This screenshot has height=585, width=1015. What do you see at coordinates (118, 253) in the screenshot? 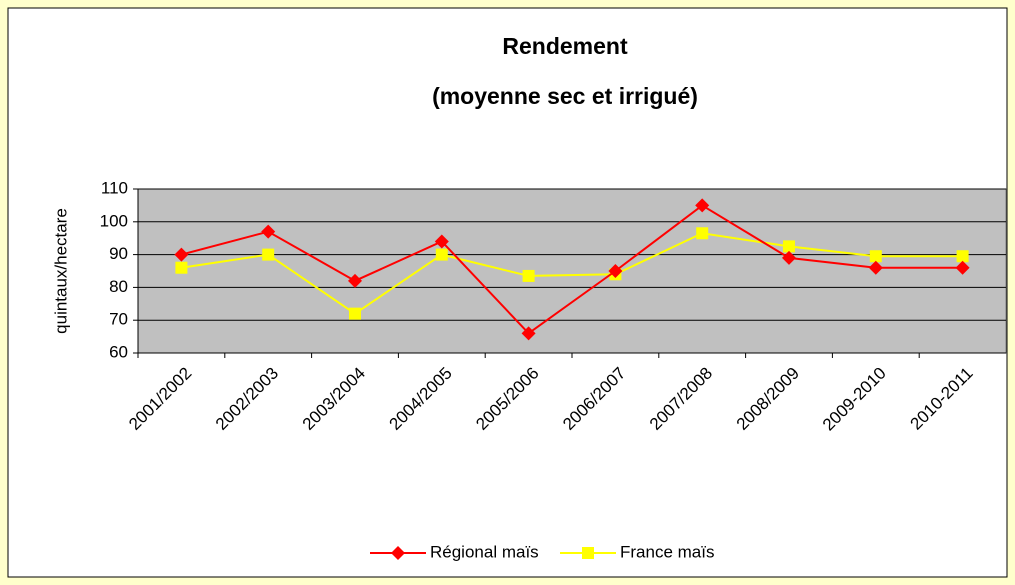
I see `y-tick-label: 90` at bounding box center [118, 253].